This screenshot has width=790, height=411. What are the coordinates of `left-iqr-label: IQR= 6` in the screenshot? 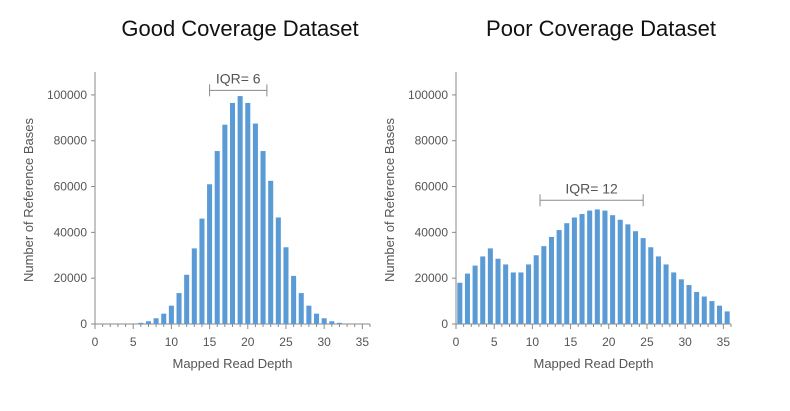 It's located at (238, 78).